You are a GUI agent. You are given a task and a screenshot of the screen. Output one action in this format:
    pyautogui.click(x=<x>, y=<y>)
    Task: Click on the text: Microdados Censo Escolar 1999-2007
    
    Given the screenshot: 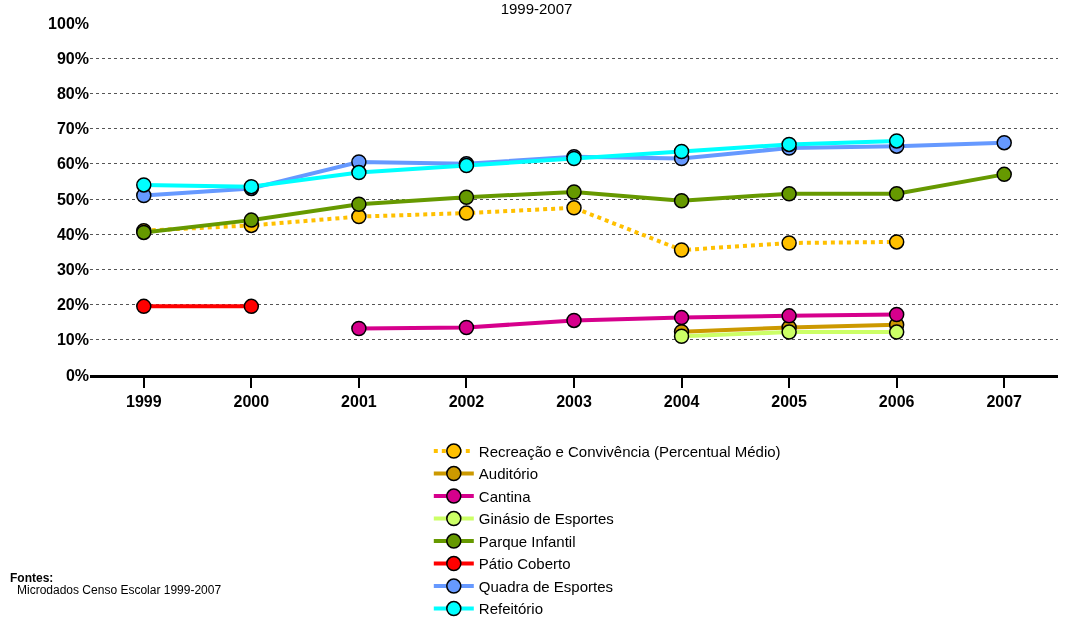 What is the action you would take?
    pyautogui.click(x=119, y=590)
    